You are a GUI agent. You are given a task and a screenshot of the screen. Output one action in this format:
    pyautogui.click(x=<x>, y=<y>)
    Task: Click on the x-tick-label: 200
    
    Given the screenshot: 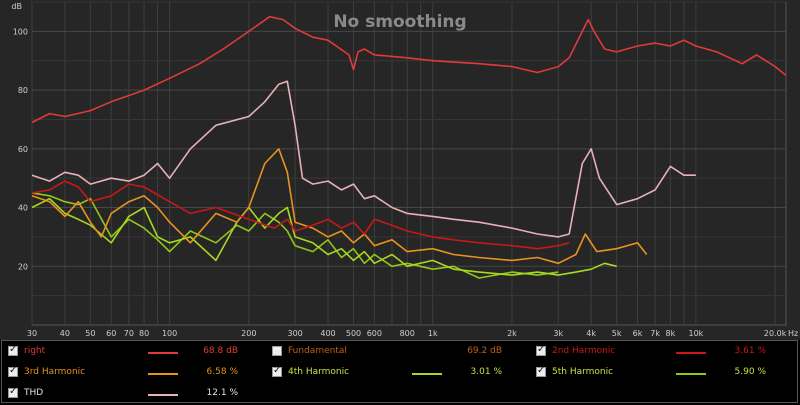 What is the action you would take?
    pyautogui.click(x=248, y=333)
    